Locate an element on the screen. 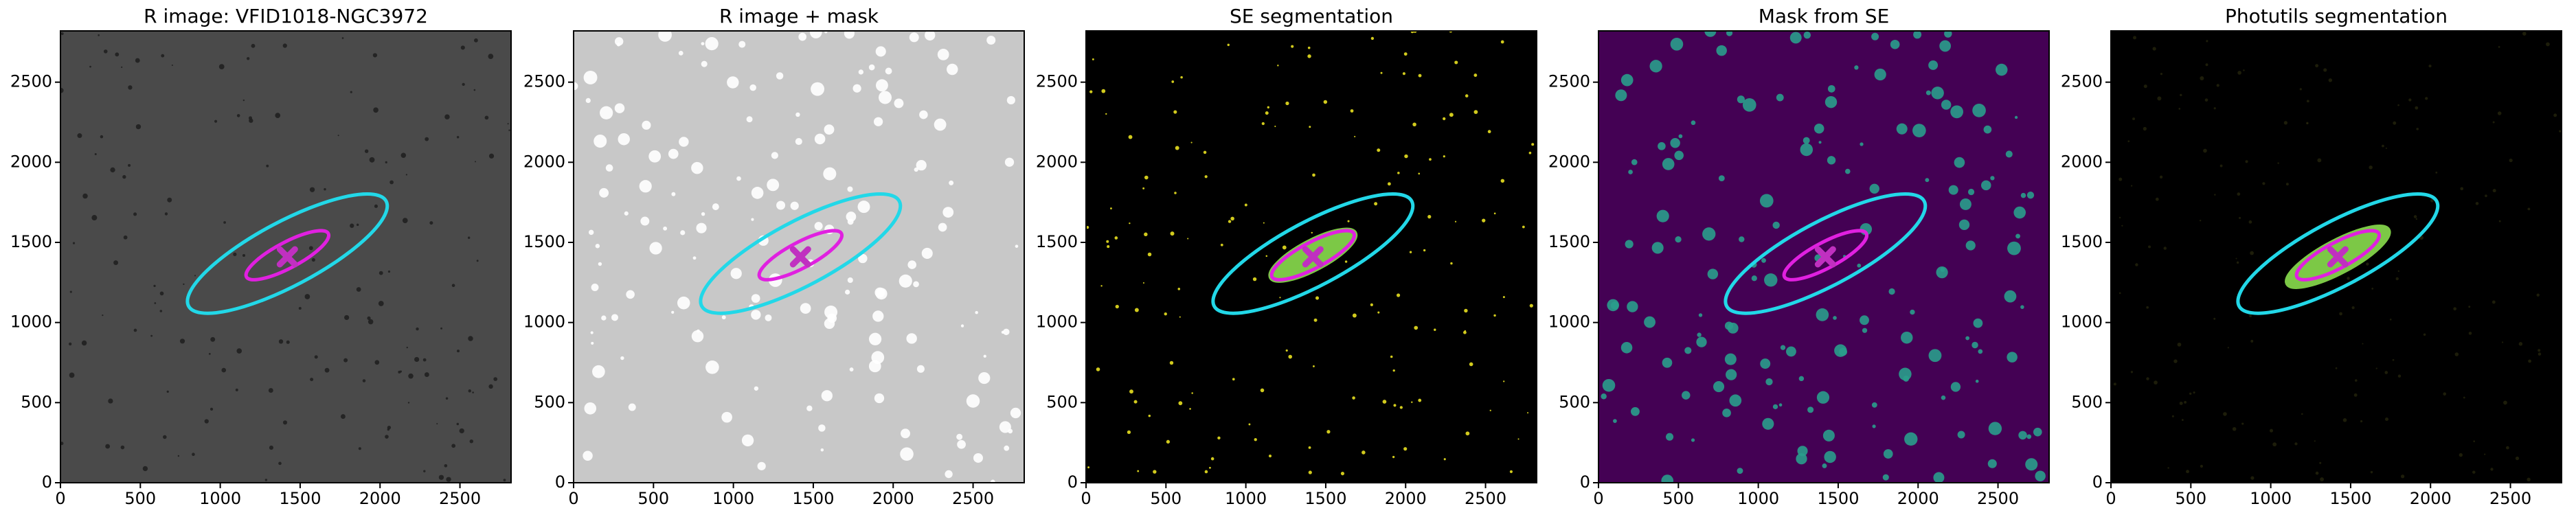  y-tick-label: 1000 is located at coordinates (31, 322).